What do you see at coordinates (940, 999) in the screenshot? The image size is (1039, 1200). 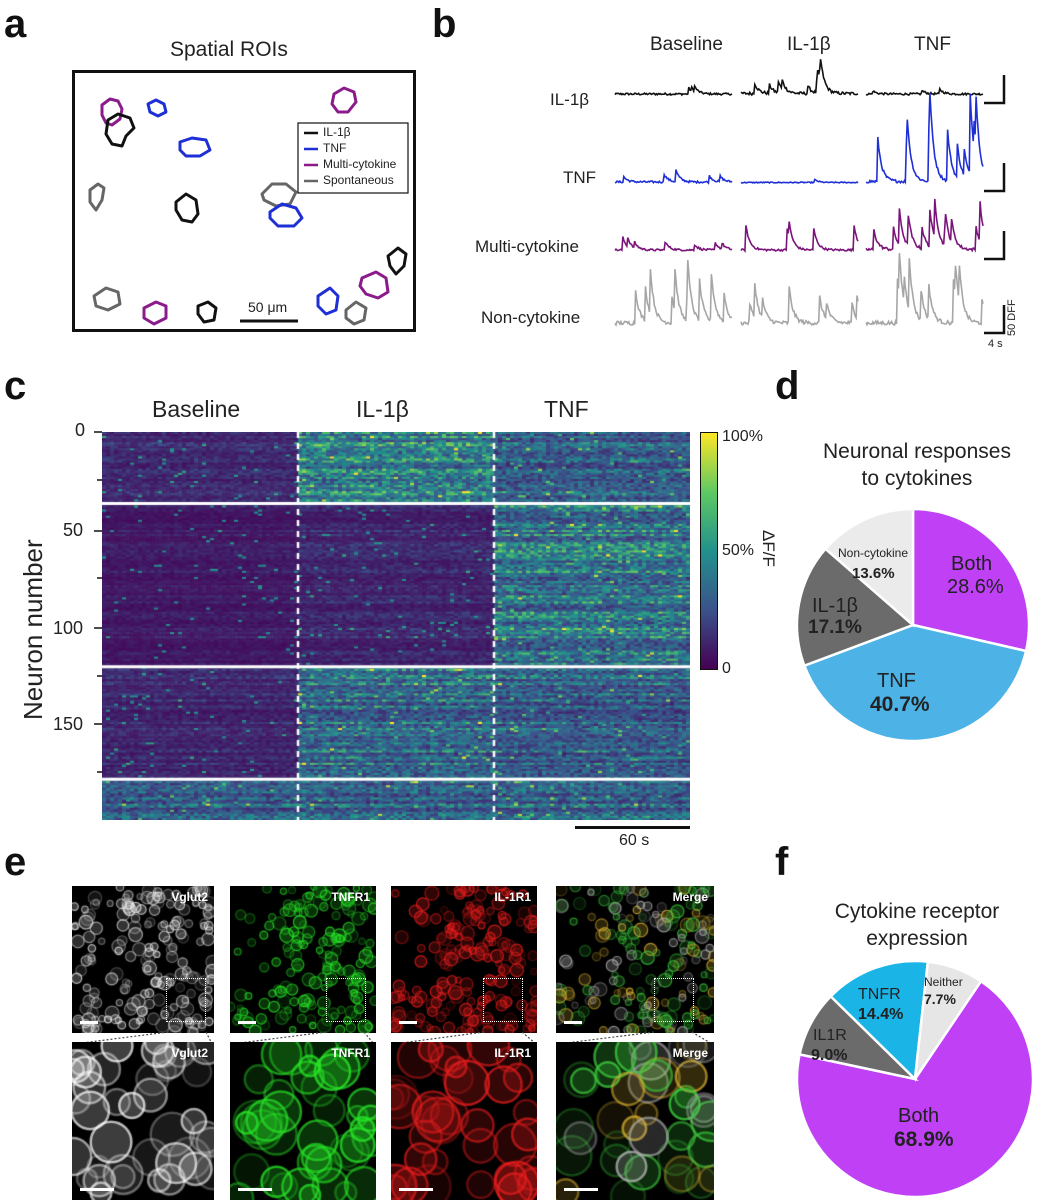 I see `pie2-value-neither: 7.7%` at bounding box center [940, 999].